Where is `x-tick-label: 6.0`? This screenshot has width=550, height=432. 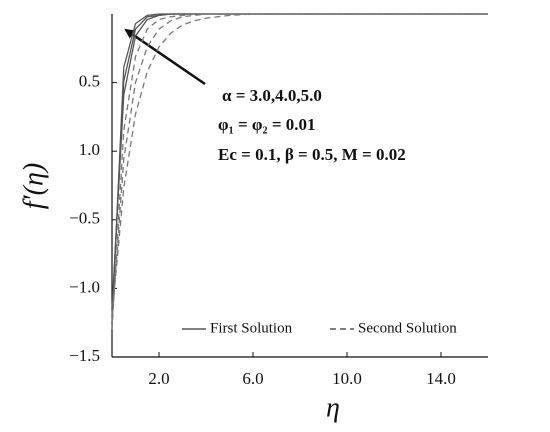
x-tick-label: 6.0 is located at coordinates (252, 378).